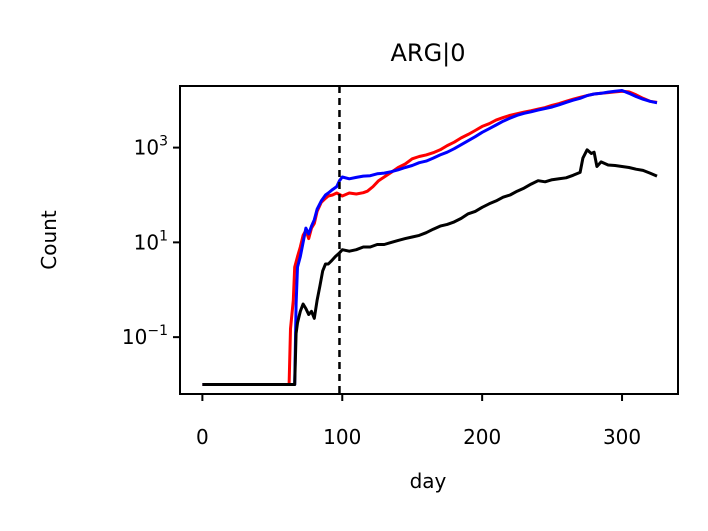  What do you see at coordinates (49, 240) in the screenshot?
I see `y-axis-label: Count` at bounding box center [49, 240].